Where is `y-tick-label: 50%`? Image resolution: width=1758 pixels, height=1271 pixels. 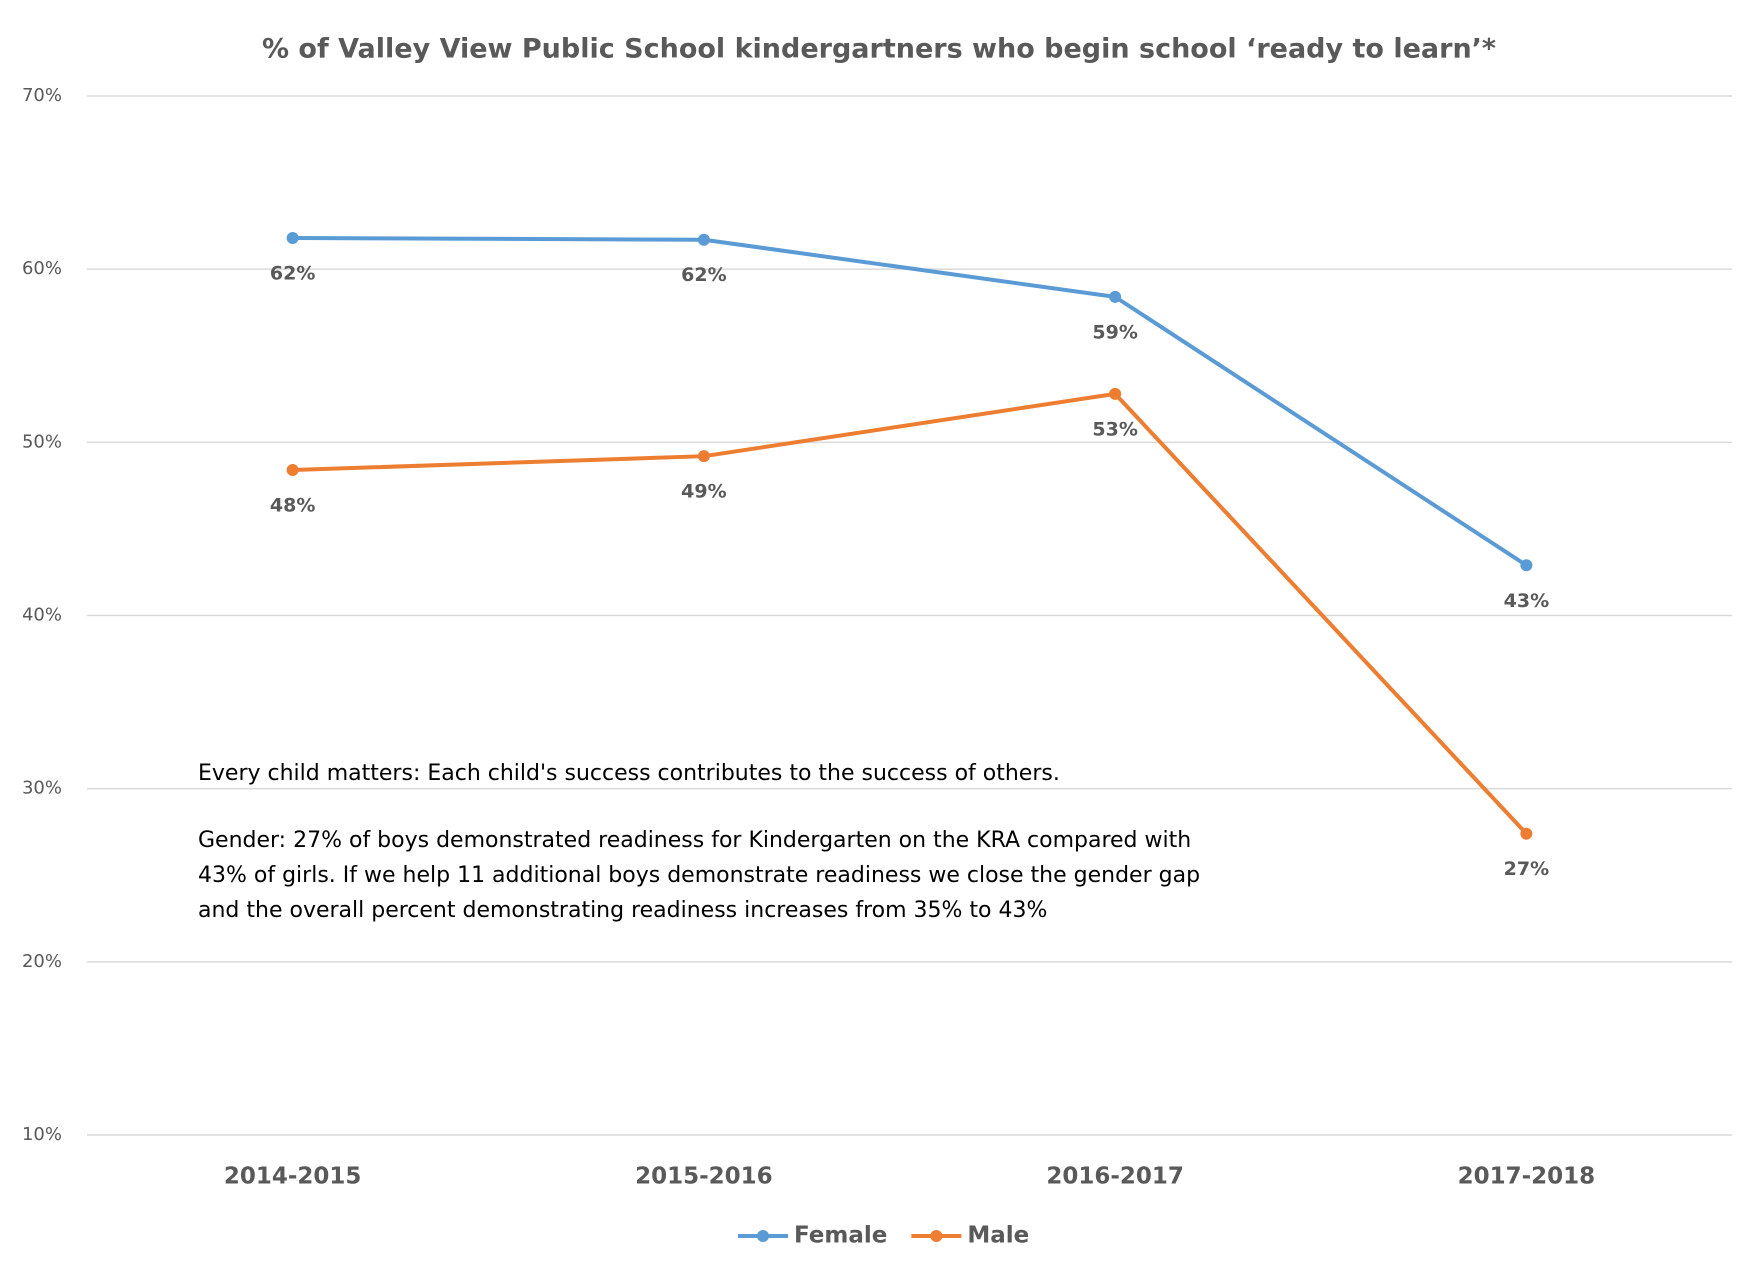
y-tick-label: 50% is located at coordinates (42, 441).